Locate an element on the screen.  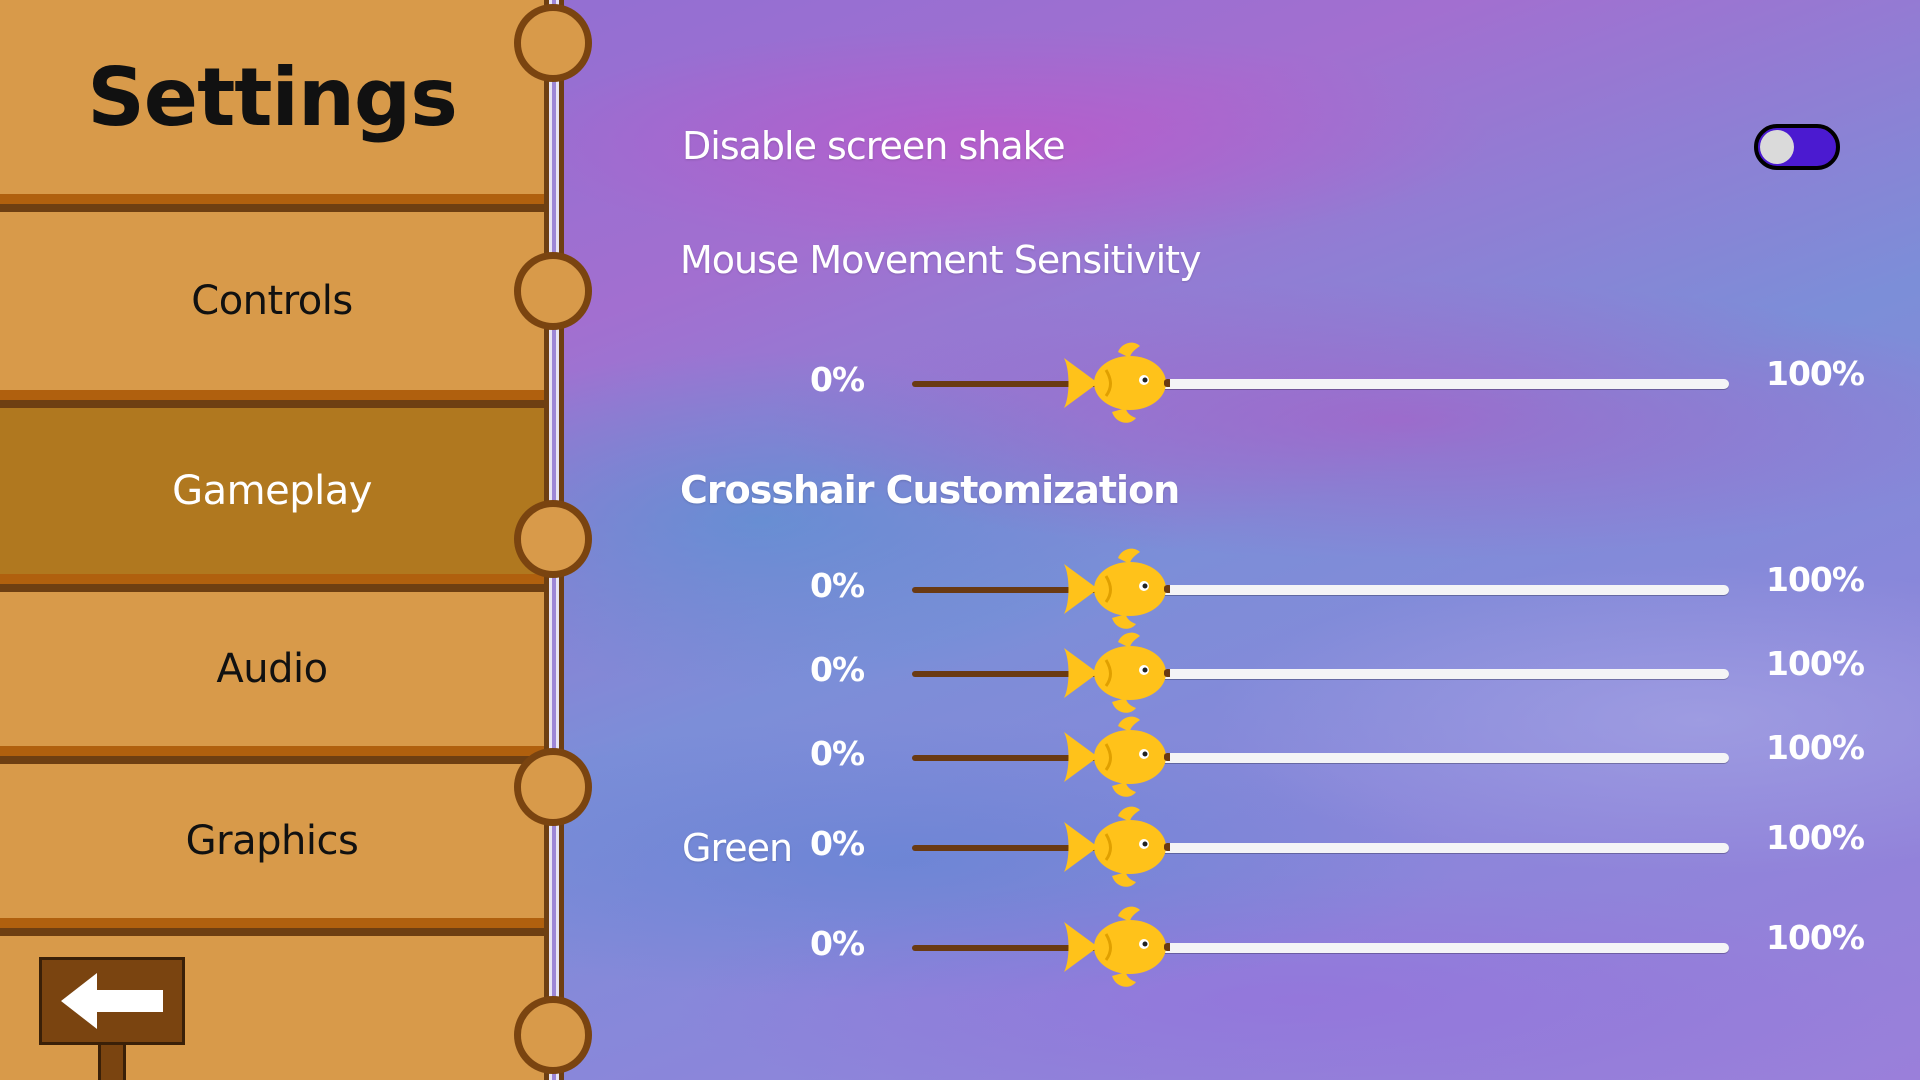
sidebar-item-gameplay: Gameplay is located at coordinates (272, 493).